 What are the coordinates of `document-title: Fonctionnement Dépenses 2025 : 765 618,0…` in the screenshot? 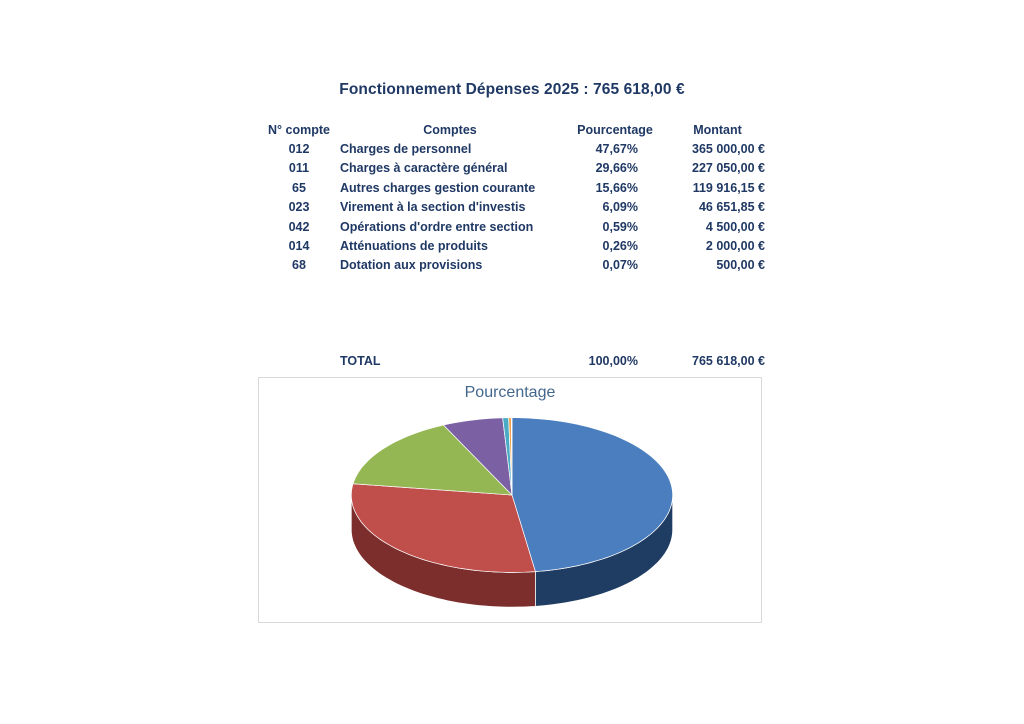 It's located at (512, 89).